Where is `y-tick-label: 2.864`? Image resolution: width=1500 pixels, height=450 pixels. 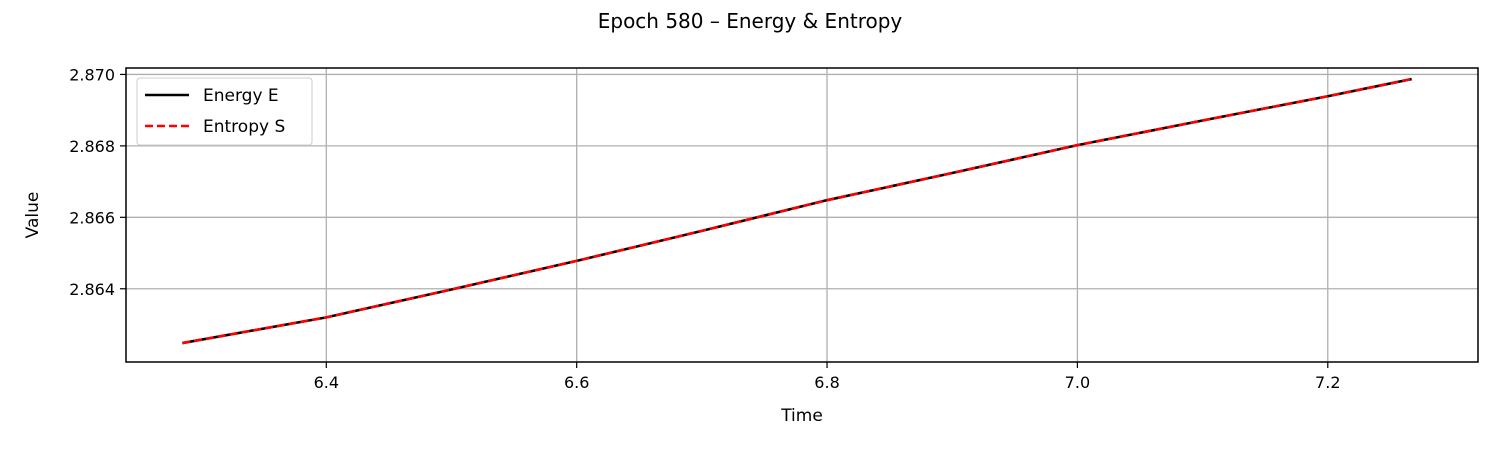 y-tick-label: 2.864 is located at coordinates (92, 289).